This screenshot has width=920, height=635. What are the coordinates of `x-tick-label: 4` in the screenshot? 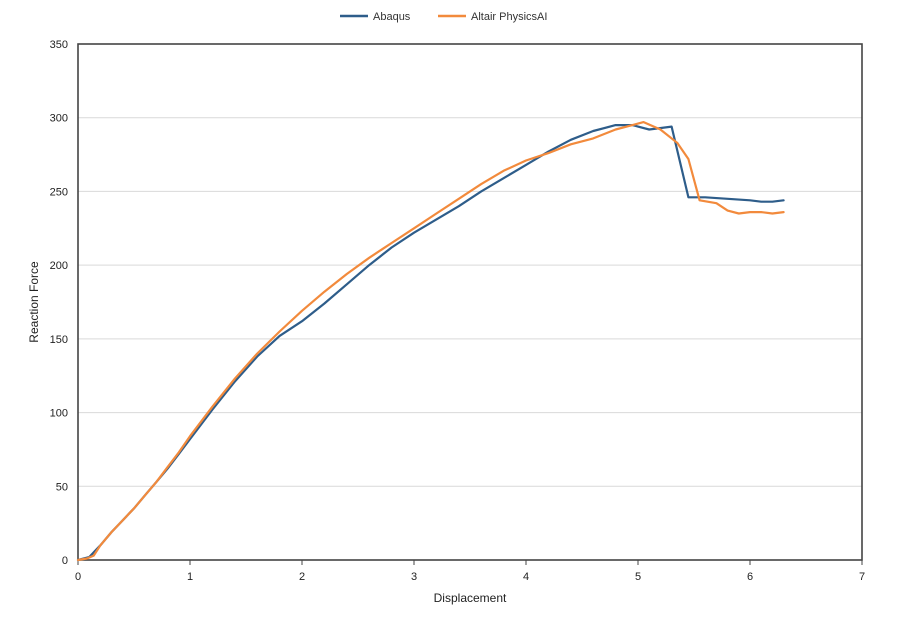 It's located at (526, 577).